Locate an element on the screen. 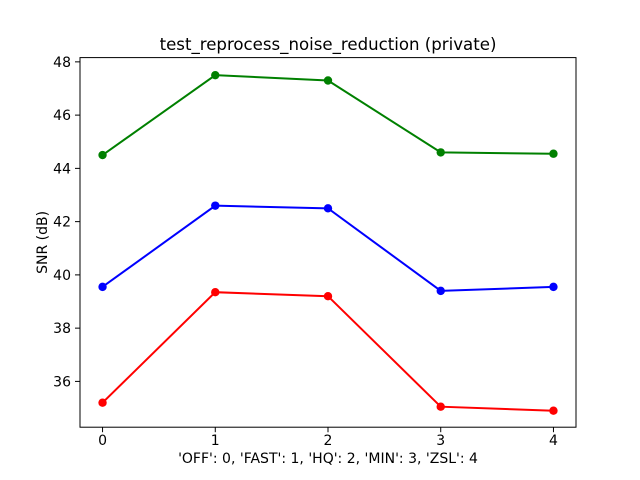  y-axis-label: SNR (dB) is located at coordinates (43, 242).